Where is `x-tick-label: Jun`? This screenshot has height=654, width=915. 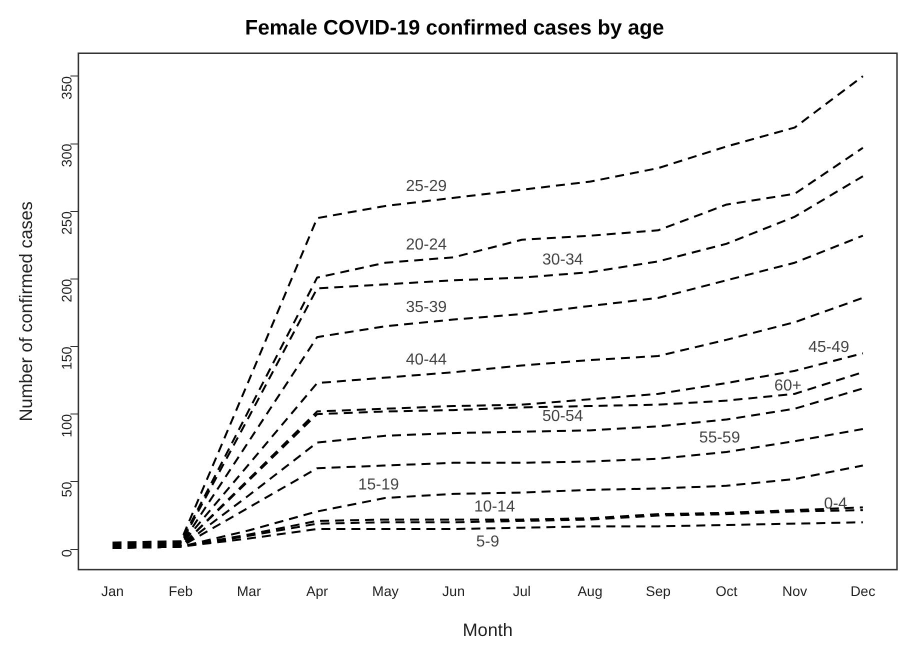
x-tick-label: Jun is located at coordinates (453, 590).